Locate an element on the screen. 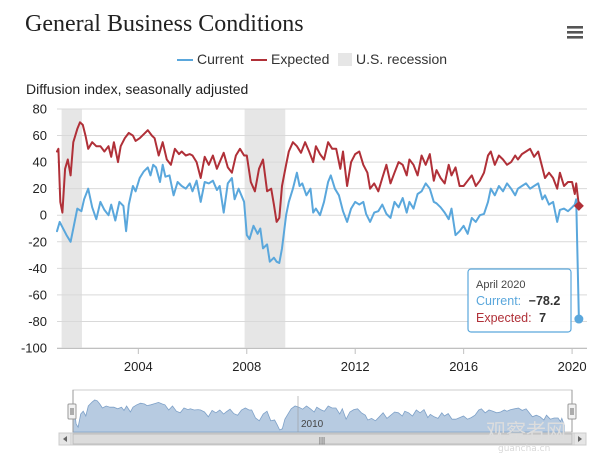 The height and width of the screenshot is (471, 600). marker-current-latest is located at coordinates (579, 319).